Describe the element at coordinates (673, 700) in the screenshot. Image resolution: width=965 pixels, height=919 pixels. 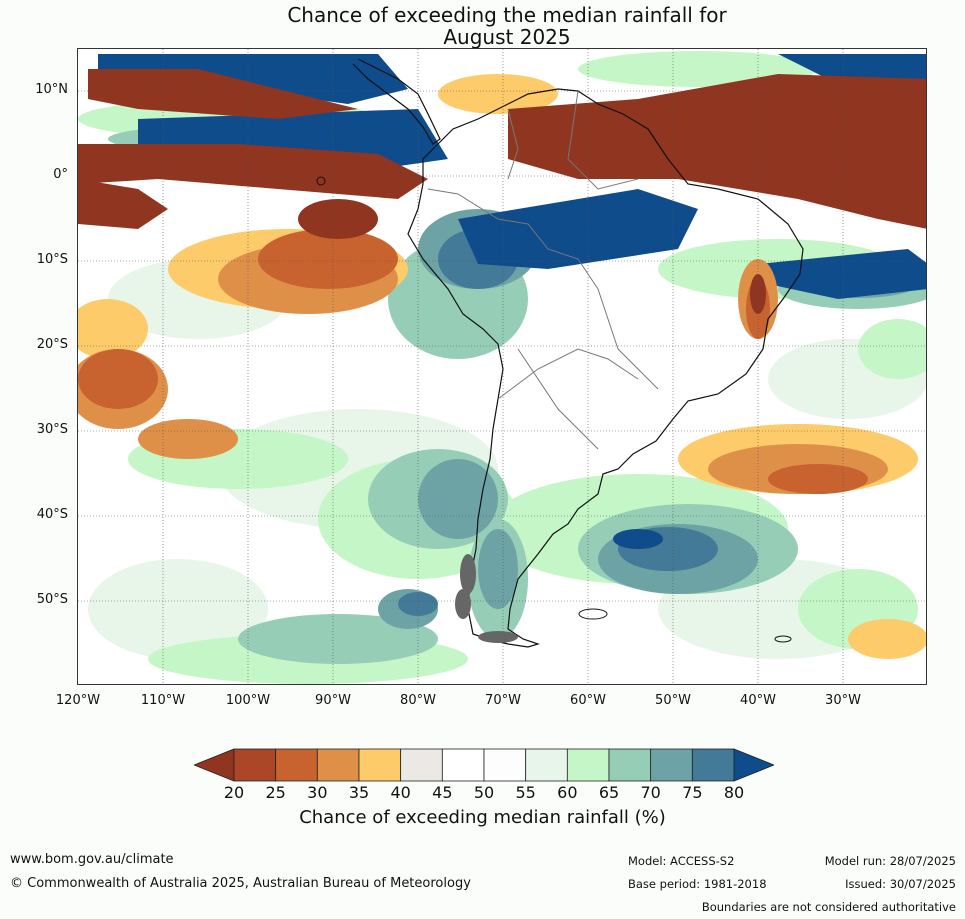
I see `lon-label-50w: 50°W` at that location.